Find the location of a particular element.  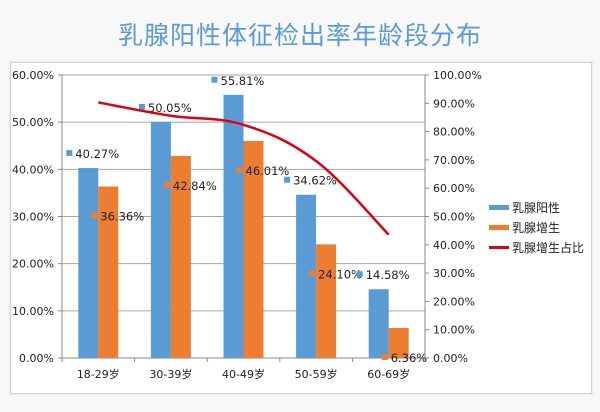

data-label-hyperplasia: 36.36% is located at coordinates (122, 217).